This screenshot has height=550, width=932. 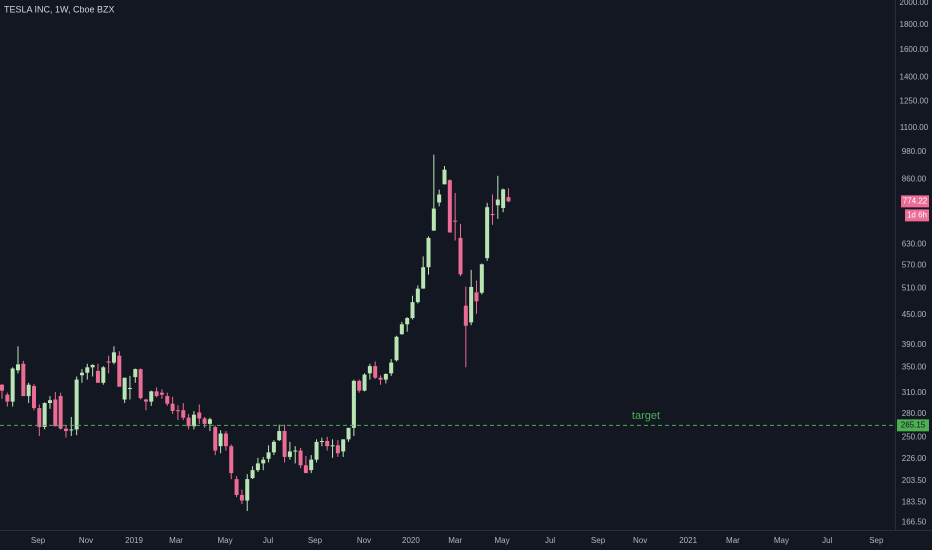 What do you see at coordinates (914, 437) in the screenshot?
I see `y-tick-label: 250.00` at bounding box center [914, 437].